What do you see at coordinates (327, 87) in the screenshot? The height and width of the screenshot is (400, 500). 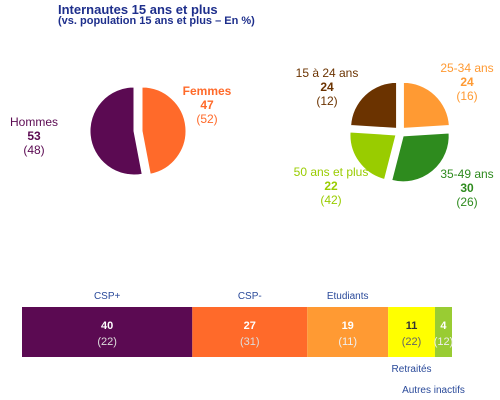 I see `label-15-24-value: 24` at bounding box center [327, 87].